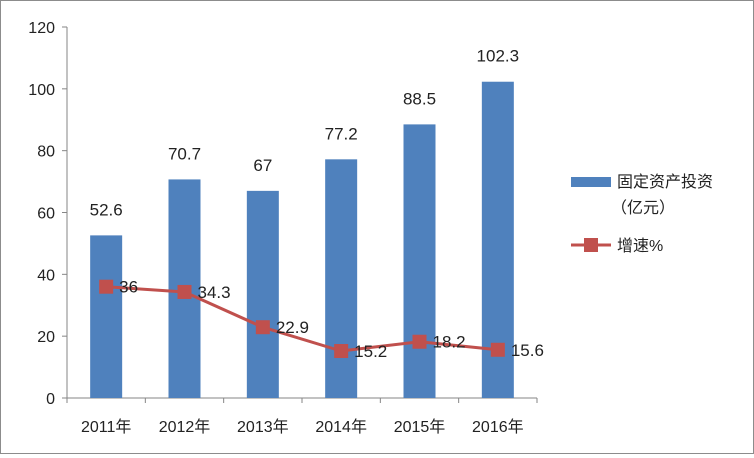 Image resolution: width=754 pixels, height=458 pixels. What do you see at coordinates (341, 427) in the screenshot?
I see `x-tick-label: 2014年` at bounding box center [341, 427].